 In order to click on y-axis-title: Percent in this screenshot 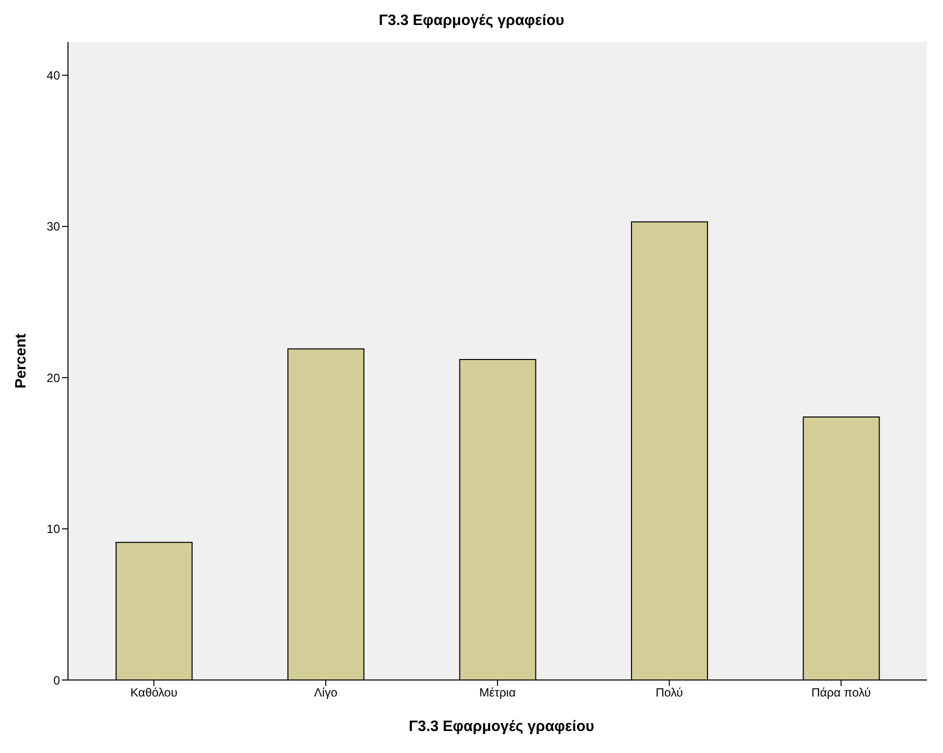, I will do `click(21, 361)`.